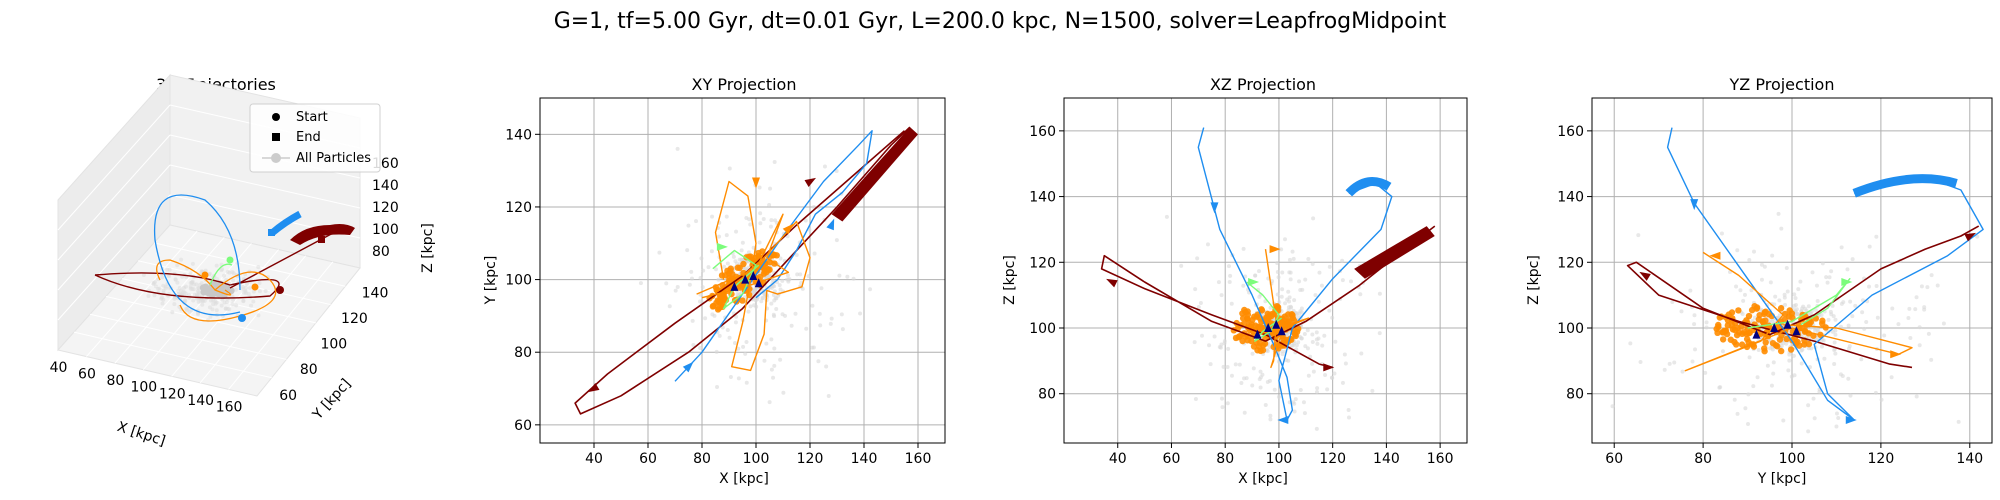 This screenshot has height=500, width=2000. I want to click on z-tick-label: 140, so click(385, 186).